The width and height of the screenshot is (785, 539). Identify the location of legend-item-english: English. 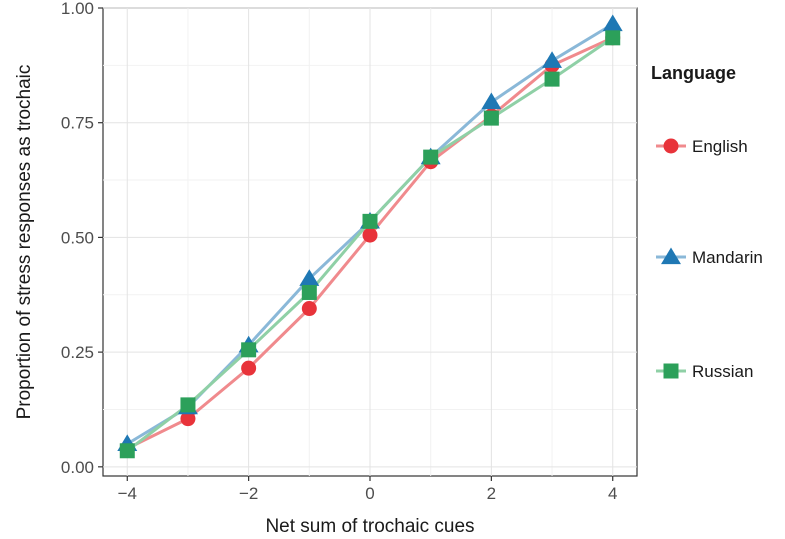
(702, 146).